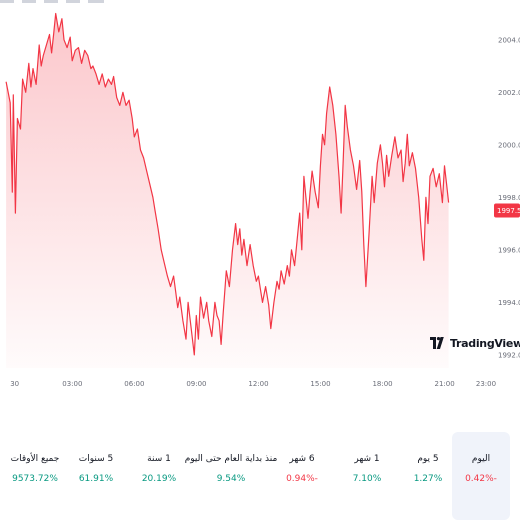 The width and height of the screenshot is (520, 520). What do you see at coordinates (509, 40) in the screenshot?
I see `y-tick-label: 2004.00` at bounding box center [509, 40].